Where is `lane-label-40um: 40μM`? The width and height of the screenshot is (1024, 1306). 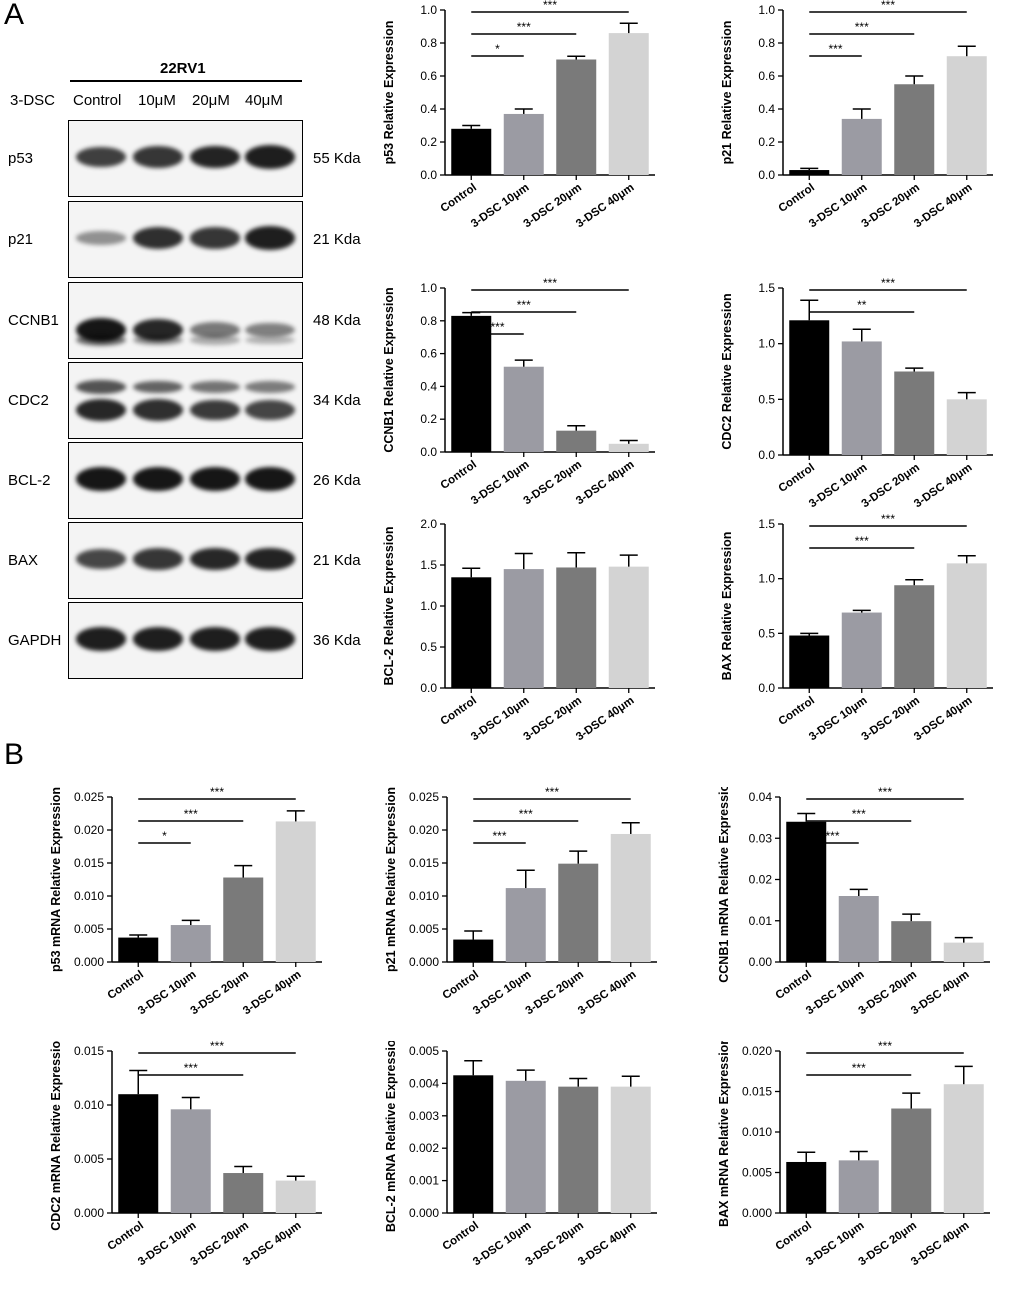 lane-label-40um: 40μM is located at coordinates (264, 100).